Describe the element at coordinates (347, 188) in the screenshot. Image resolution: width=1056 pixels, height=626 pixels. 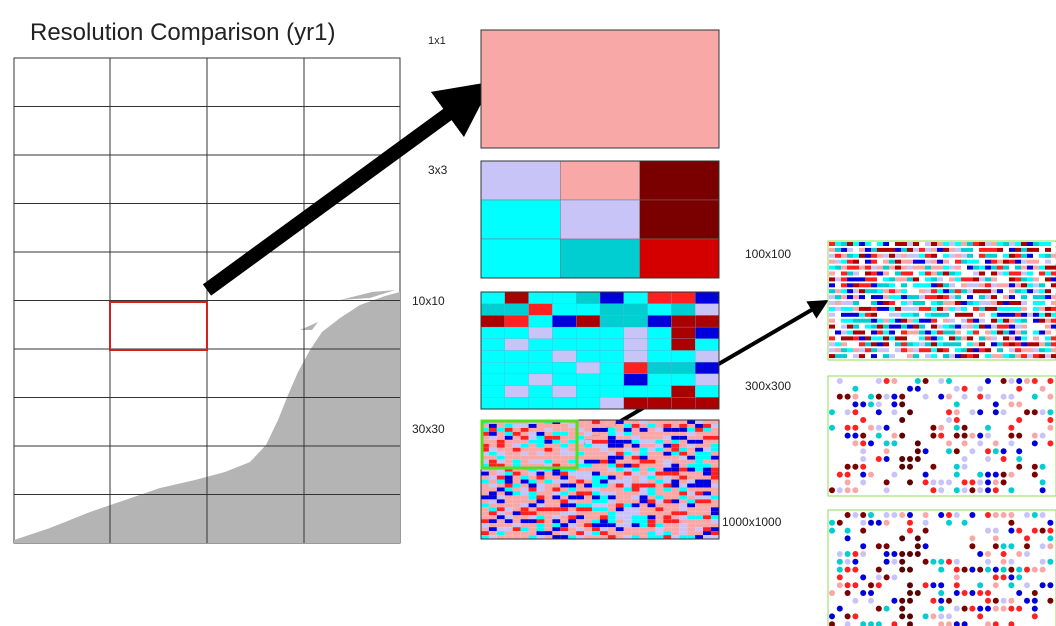
I see `arrow-zoom` at that location.